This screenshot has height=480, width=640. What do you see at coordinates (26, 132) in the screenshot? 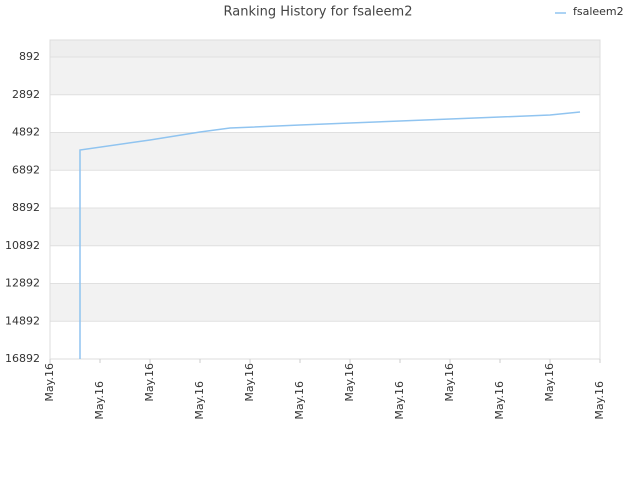
I see `y-tick-label: 4892` at bounding box center [26, 132].